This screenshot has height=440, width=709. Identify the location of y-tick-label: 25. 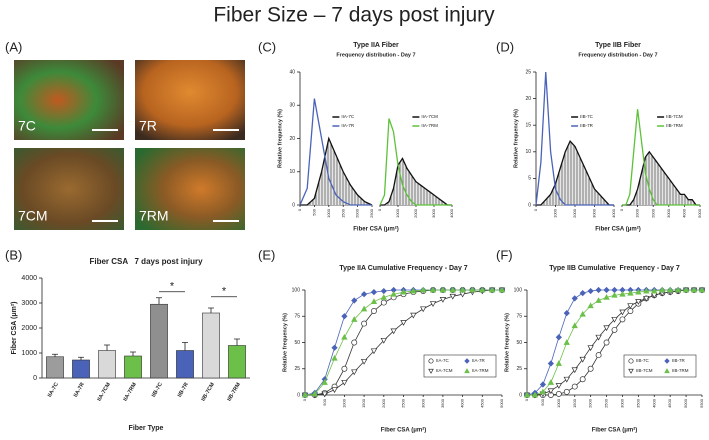
(297, 369).